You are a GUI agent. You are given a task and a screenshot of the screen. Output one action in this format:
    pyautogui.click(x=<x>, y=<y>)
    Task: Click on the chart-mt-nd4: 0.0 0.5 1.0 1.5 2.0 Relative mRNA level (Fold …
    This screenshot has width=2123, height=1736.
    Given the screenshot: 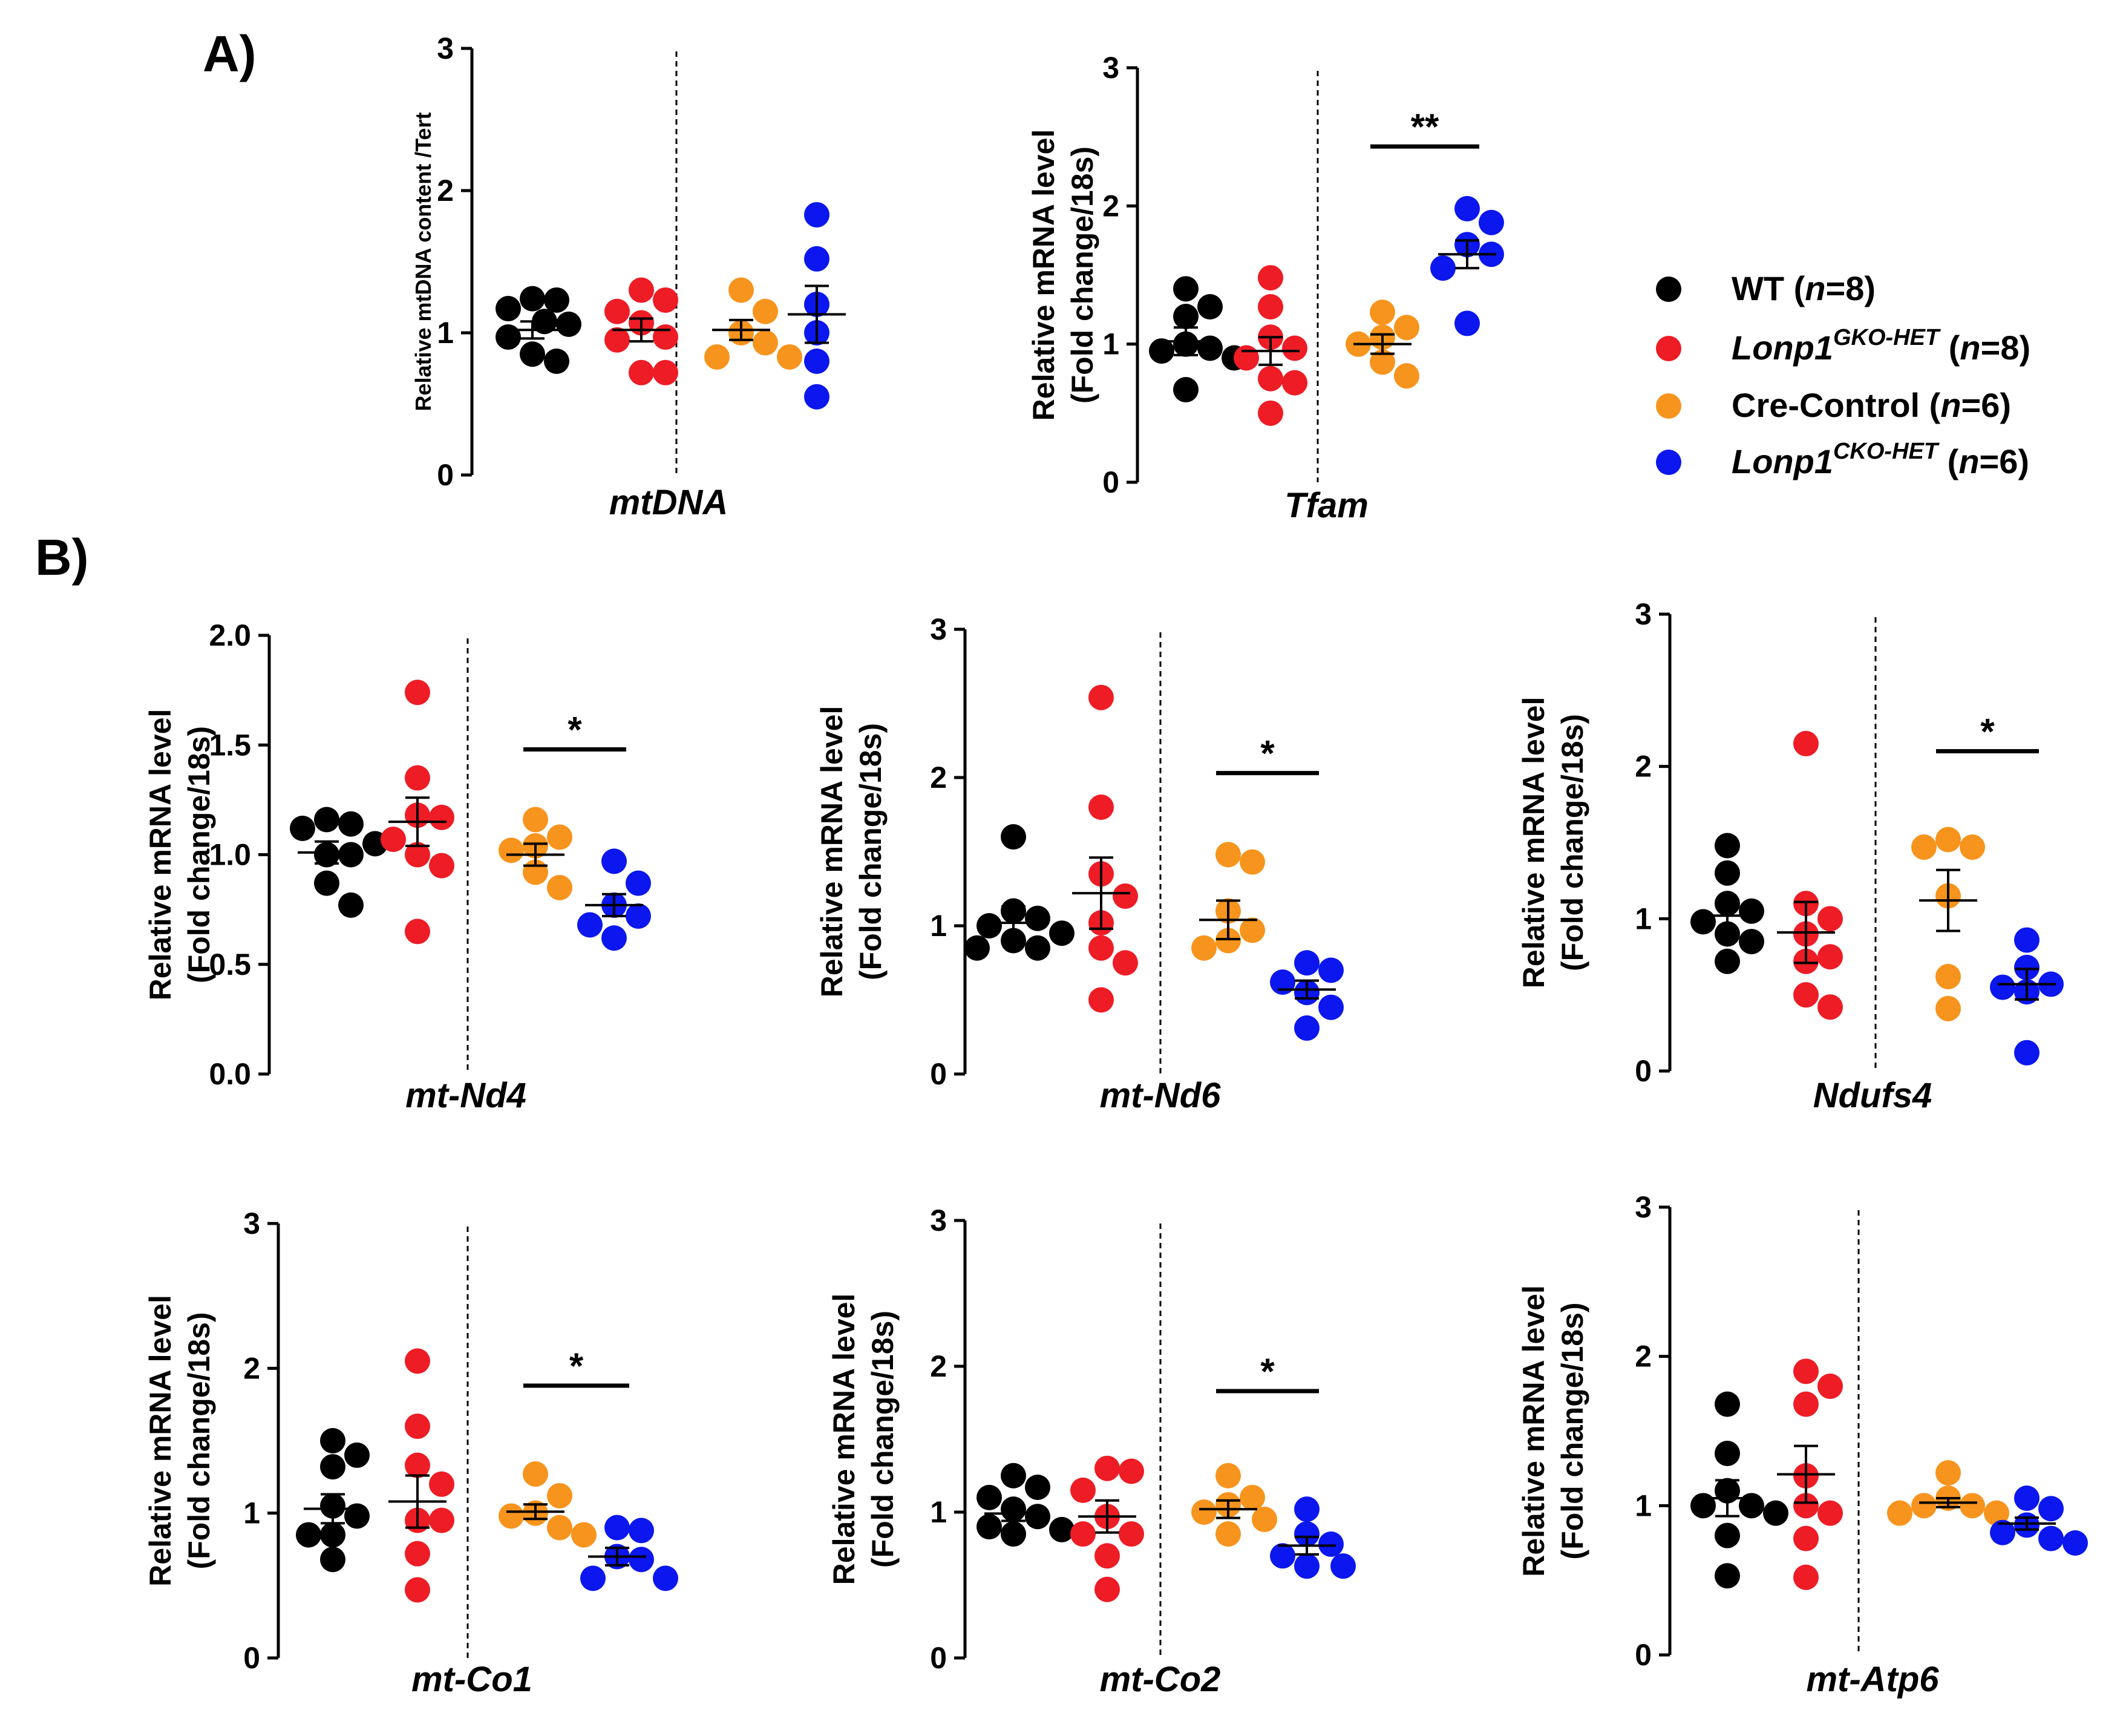 What is the action you would take?
    pyautogui.click(x=397, y=867)
    